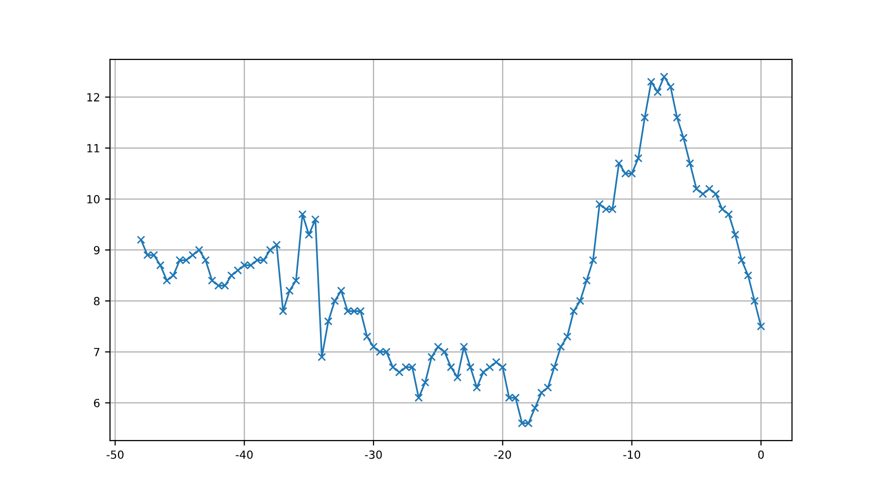  Describe the element at coordinates (631, 454) in the screenshot. I see `x-tick-label: -10` at that location.